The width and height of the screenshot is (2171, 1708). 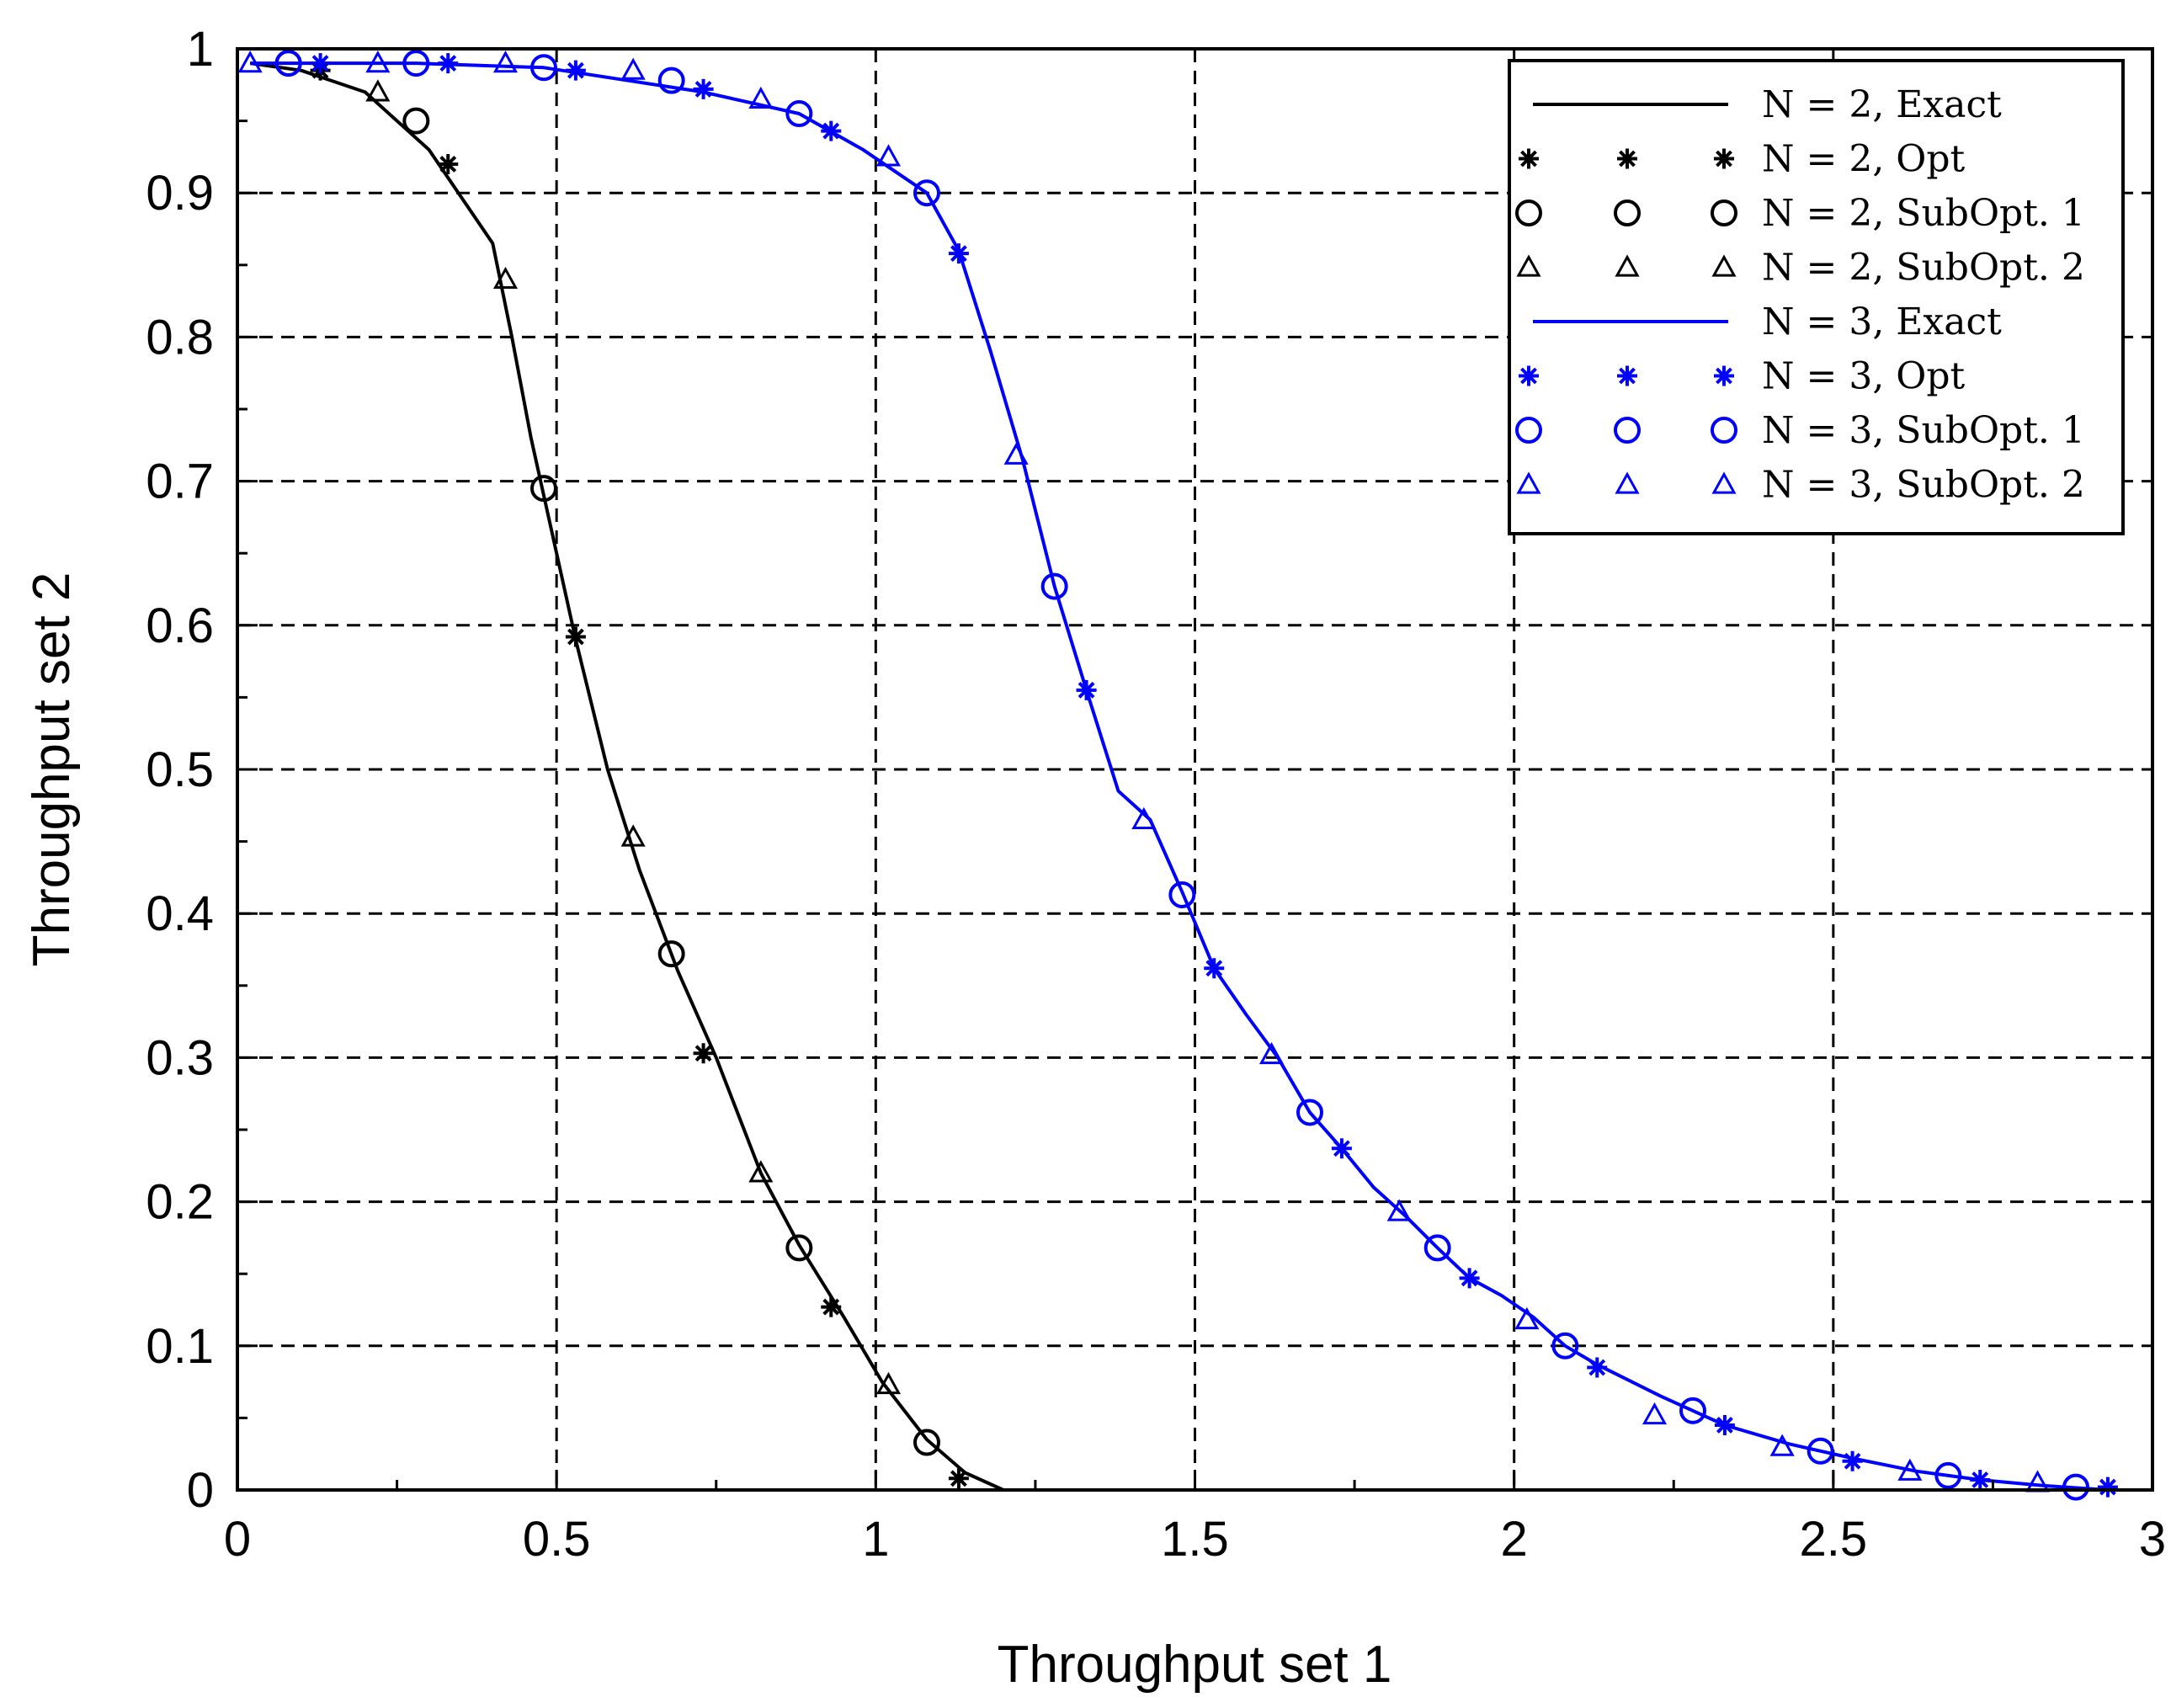 What do you see at coordinates (1514, 1539) in the screenshot?
I see `x-tick-label: 2` at bounding box center [1514, 1539].